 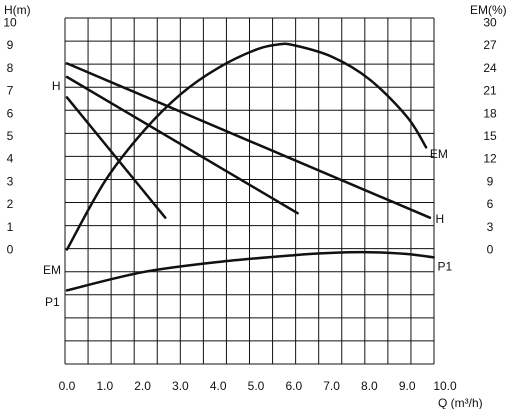 I want to click on left-tick-label: 3, so click(x=10, y=181).